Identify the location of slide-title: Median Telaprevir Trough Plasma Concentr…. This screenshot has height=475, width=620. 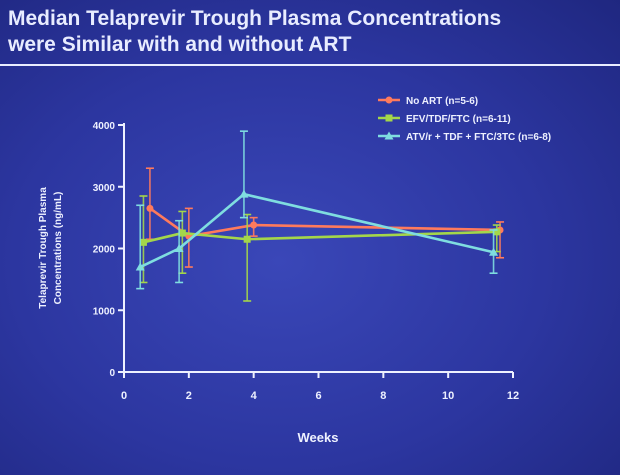
(308, 32).